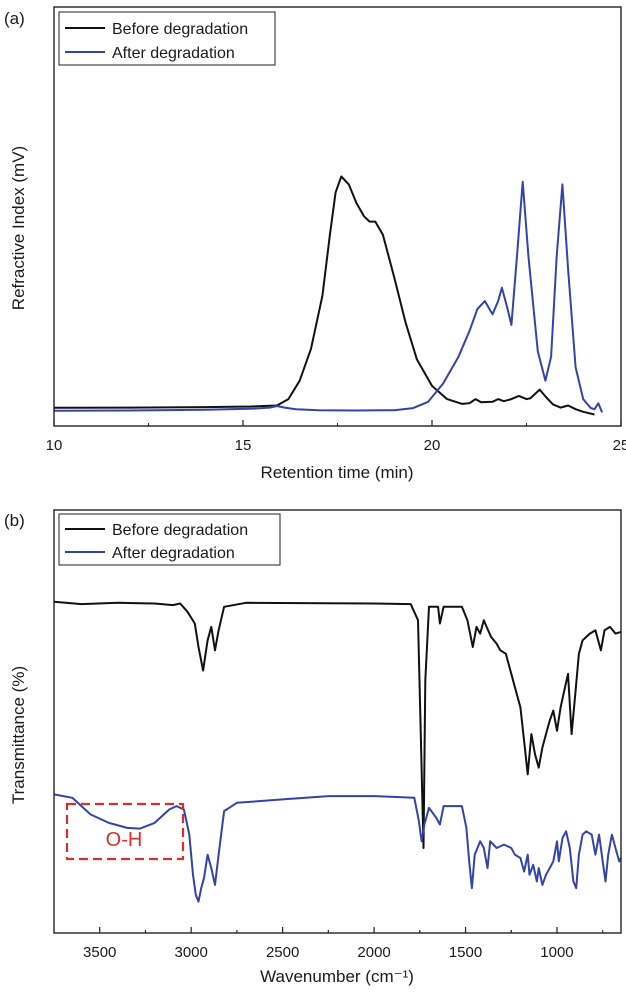  I want to click on panel-a-x-tick-label: 25, so click(619, 445).